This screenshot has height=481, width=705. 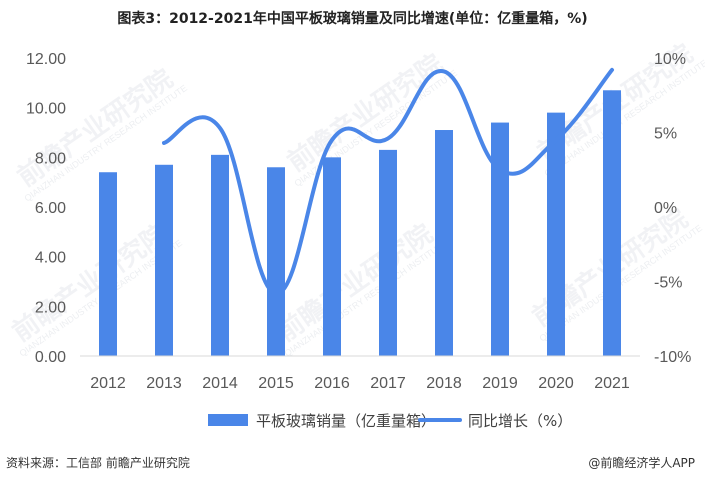 I want to click on bar-2020, so click(x=556, y=234).